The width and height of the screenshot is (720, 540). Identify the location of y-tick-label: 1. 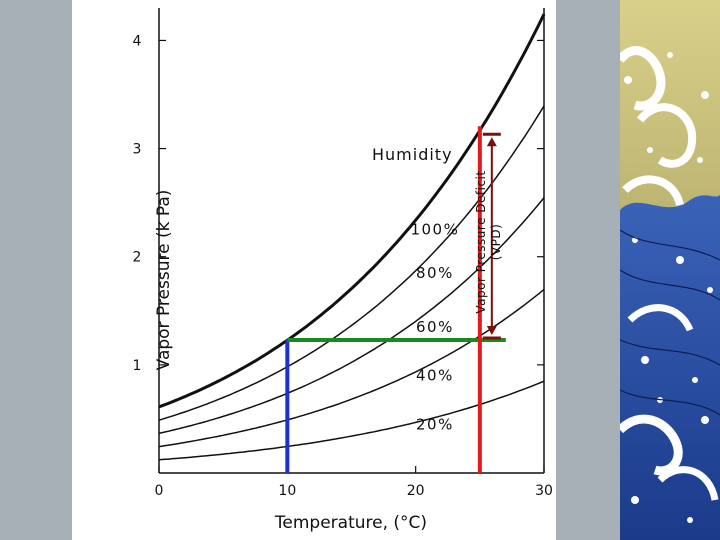
(137, 366).